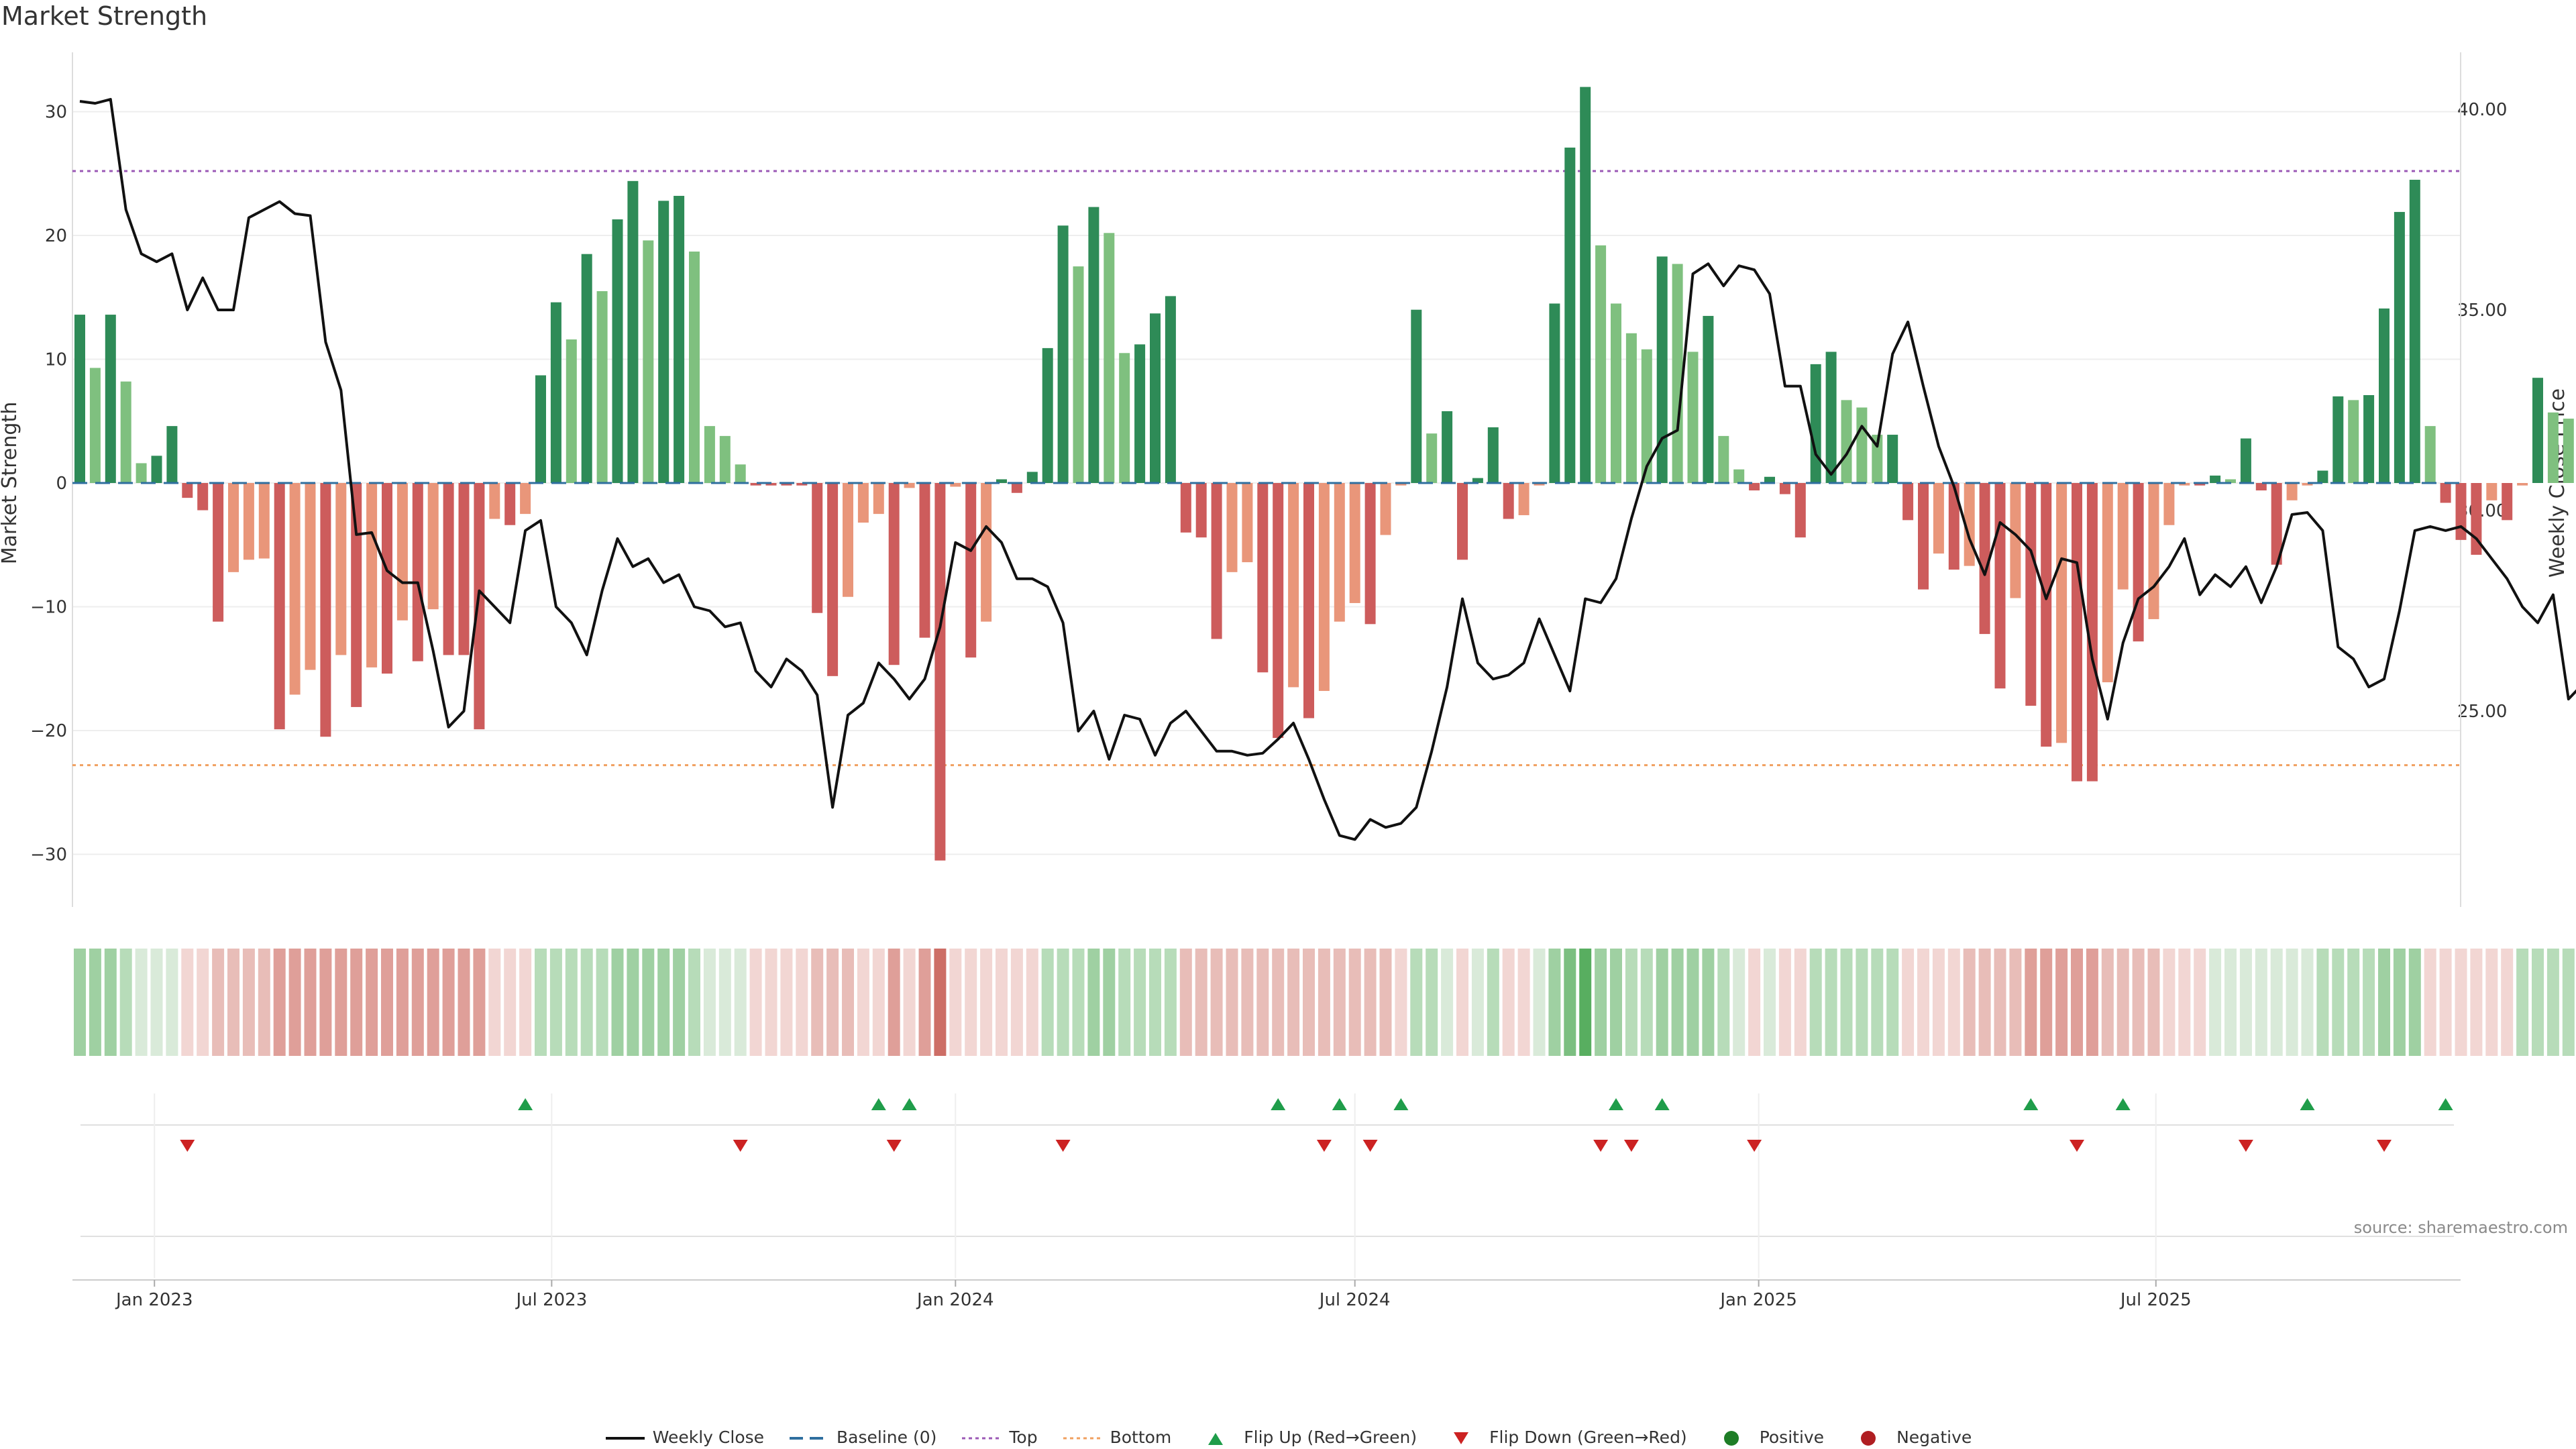 Image resolution: width=2576 pixels, height=1449 pixels. What do you see at coordinates (551, 1300) in the screenshot?
I see `x-tick-label: Jul 2023` at bounding box center [551, 1300].